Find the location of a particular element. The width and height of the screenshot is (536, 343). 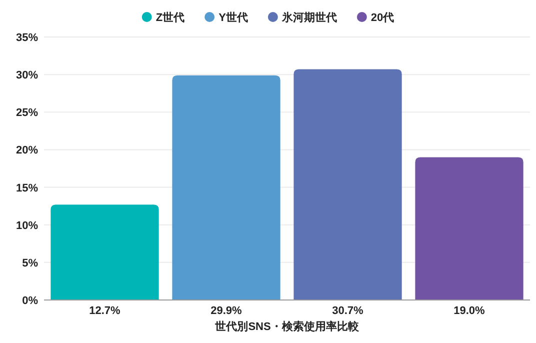

y-tick-label: 20% is located at coordinates (27, 150).